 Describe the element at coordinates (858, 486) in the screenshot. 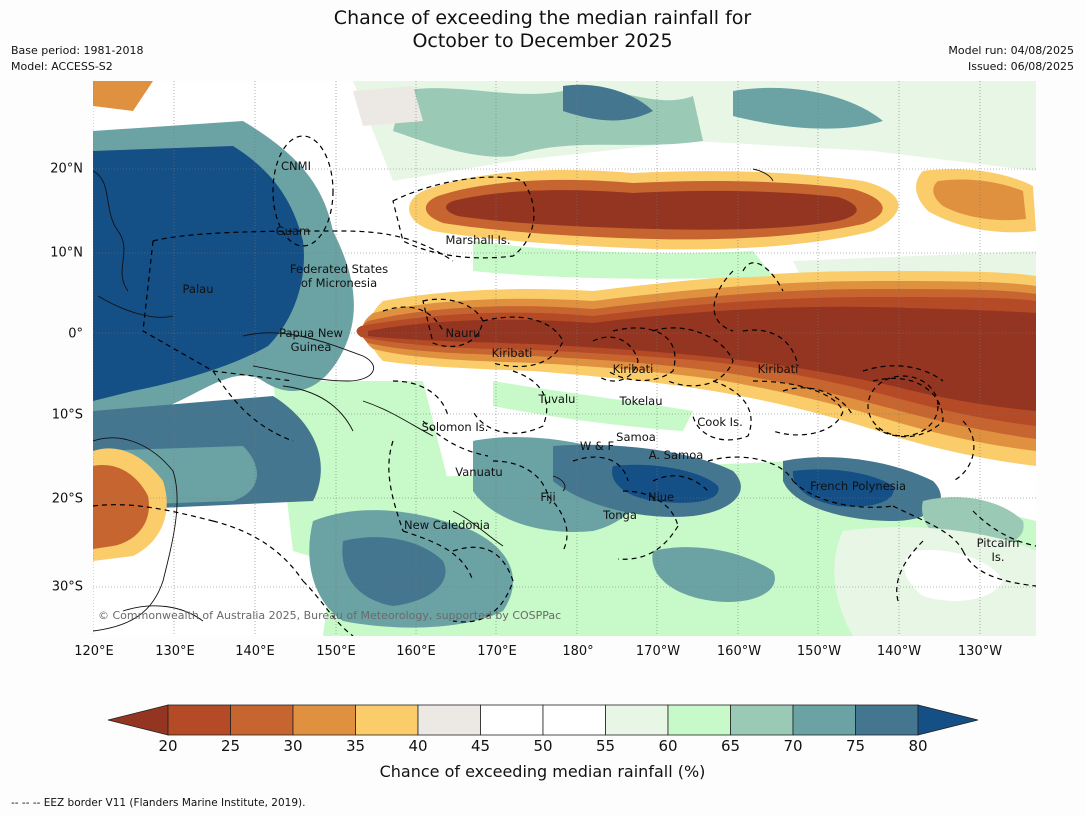

I see `region-label-french-polynesia: French Polynesia` at that location.